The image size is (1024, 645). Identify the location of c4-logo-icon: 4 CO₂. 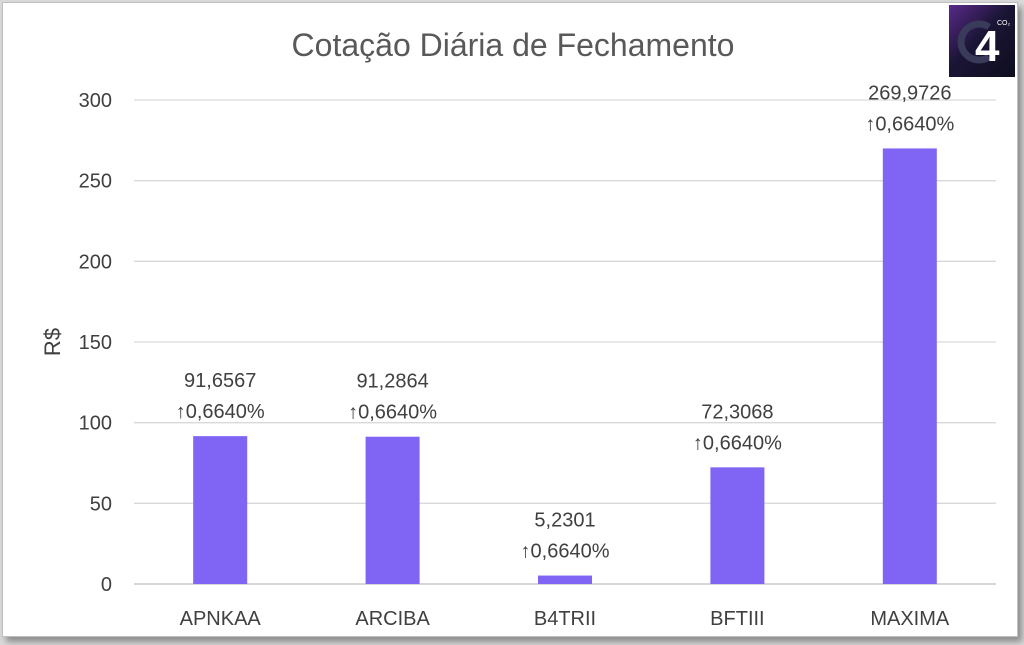
(982, 41).